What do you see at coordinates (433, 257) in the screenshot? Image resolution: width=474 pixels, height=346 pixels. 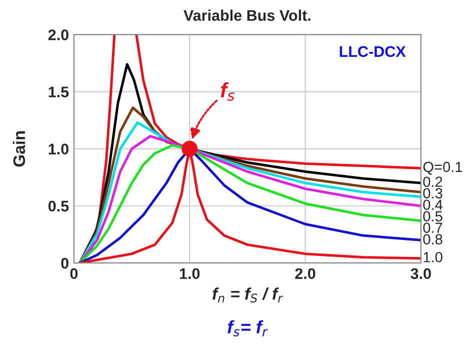 I see `series-label: 1.0` at bounding box center [433, 257].